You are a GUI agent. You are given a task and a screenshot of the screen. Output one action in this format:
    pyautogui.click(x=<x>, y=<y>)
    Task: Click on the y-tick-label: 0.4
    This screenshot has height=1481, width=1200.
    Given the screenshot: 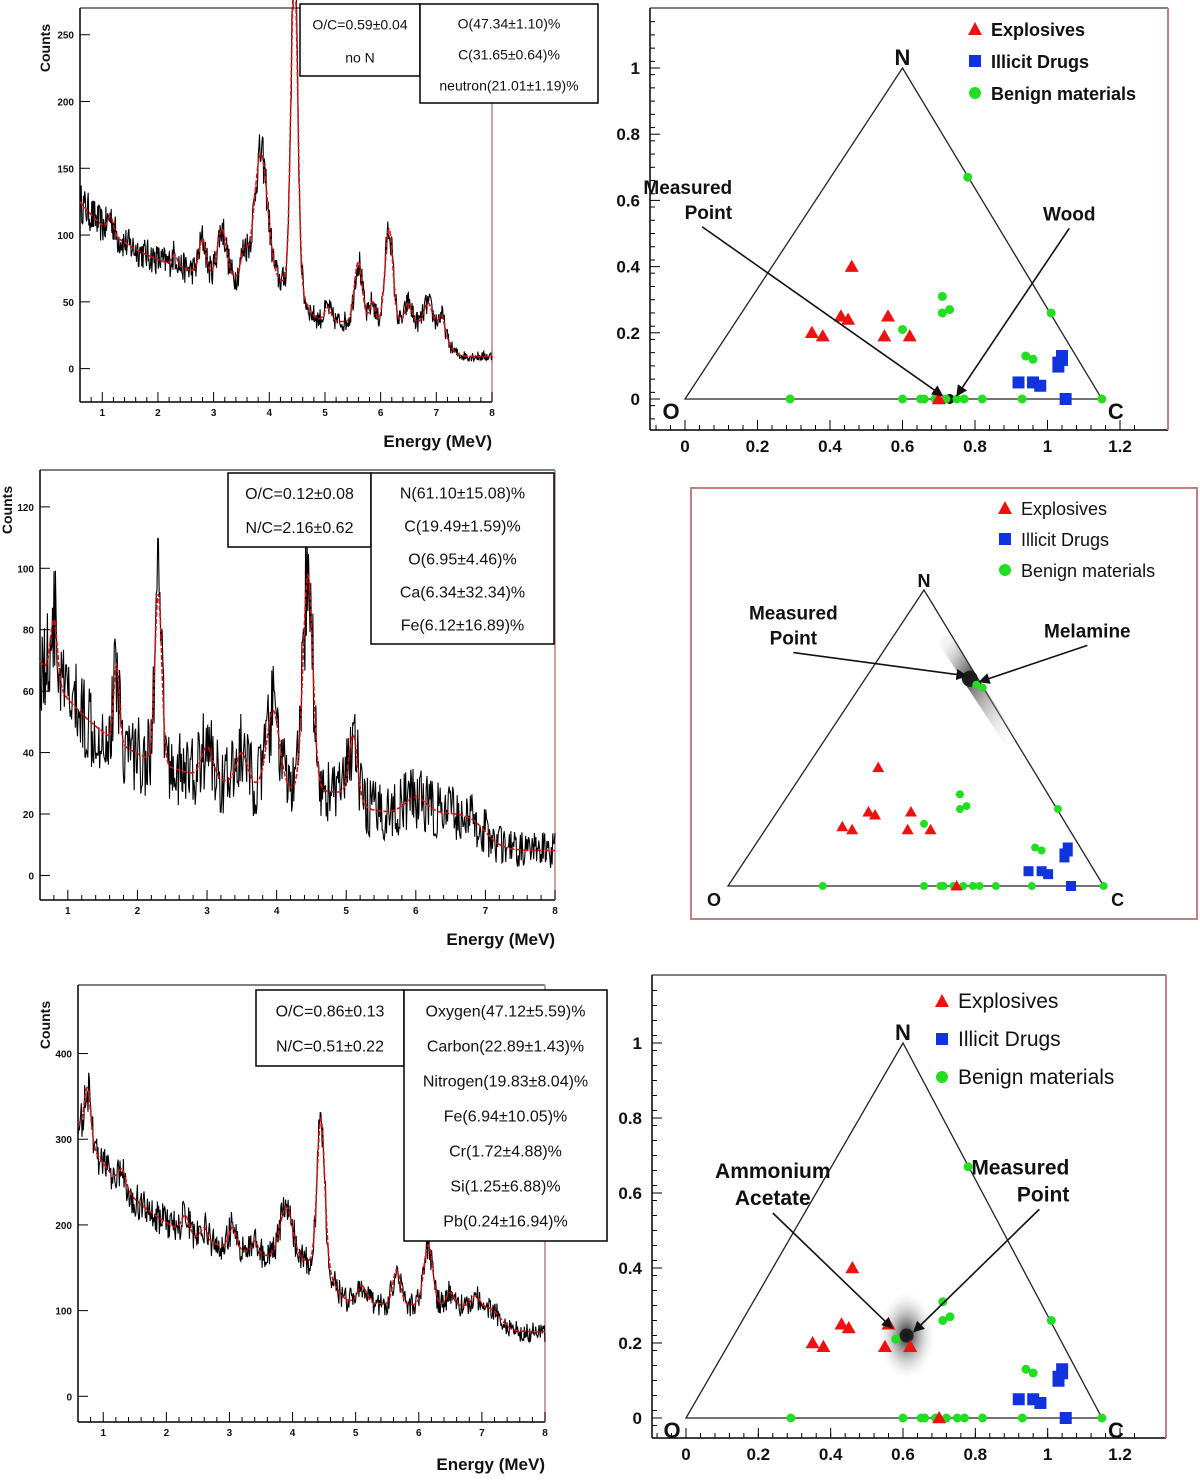 What is the action you would take?
    pyautogui.click(x=630, y=1268)
    